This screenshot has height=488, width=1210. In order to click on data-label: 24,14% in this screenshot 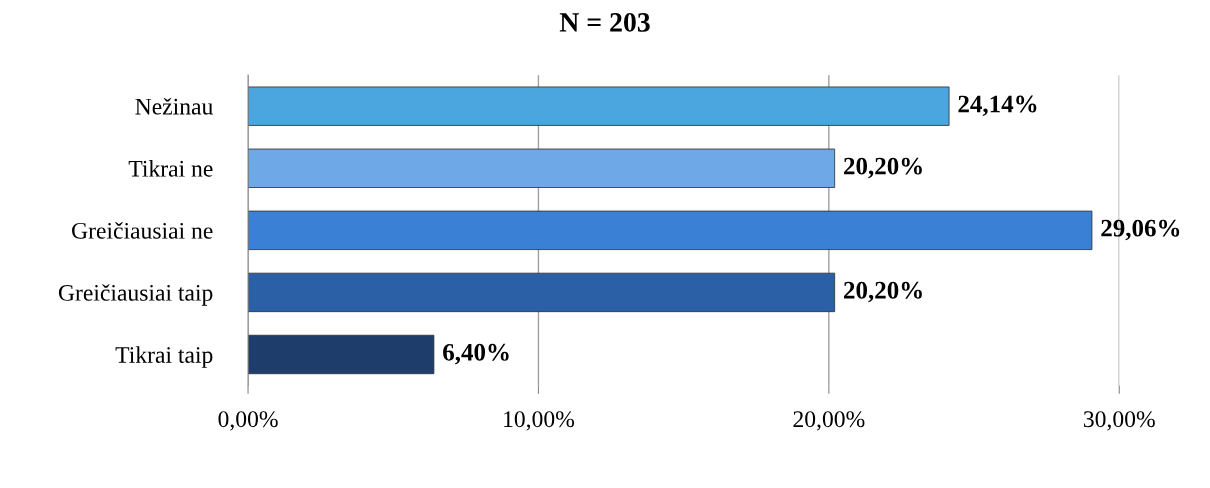, I will do `click(997, 106)`.